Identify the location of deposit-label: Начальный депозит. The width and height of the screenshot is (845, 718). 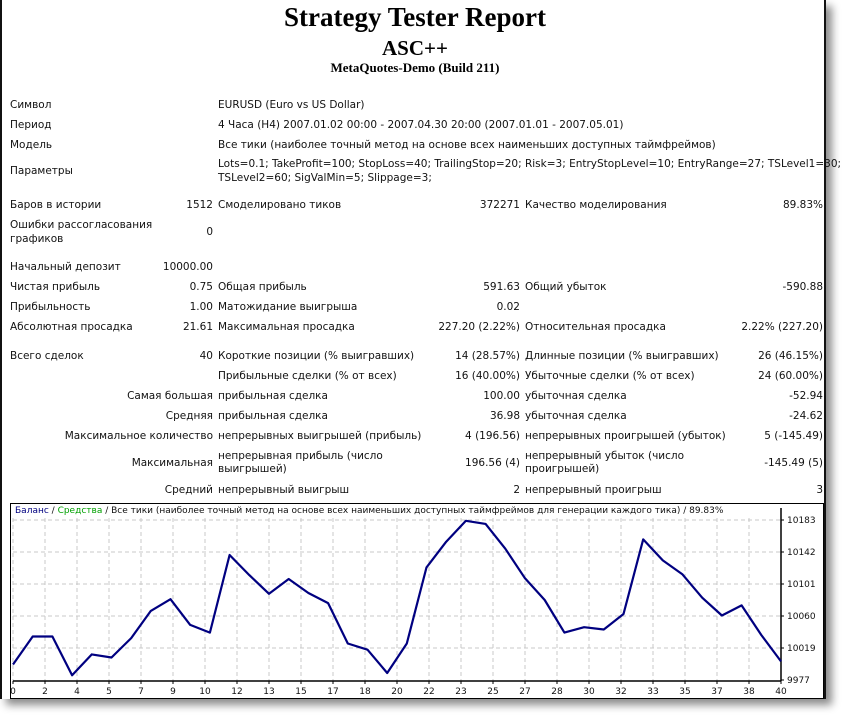
(65, 267).